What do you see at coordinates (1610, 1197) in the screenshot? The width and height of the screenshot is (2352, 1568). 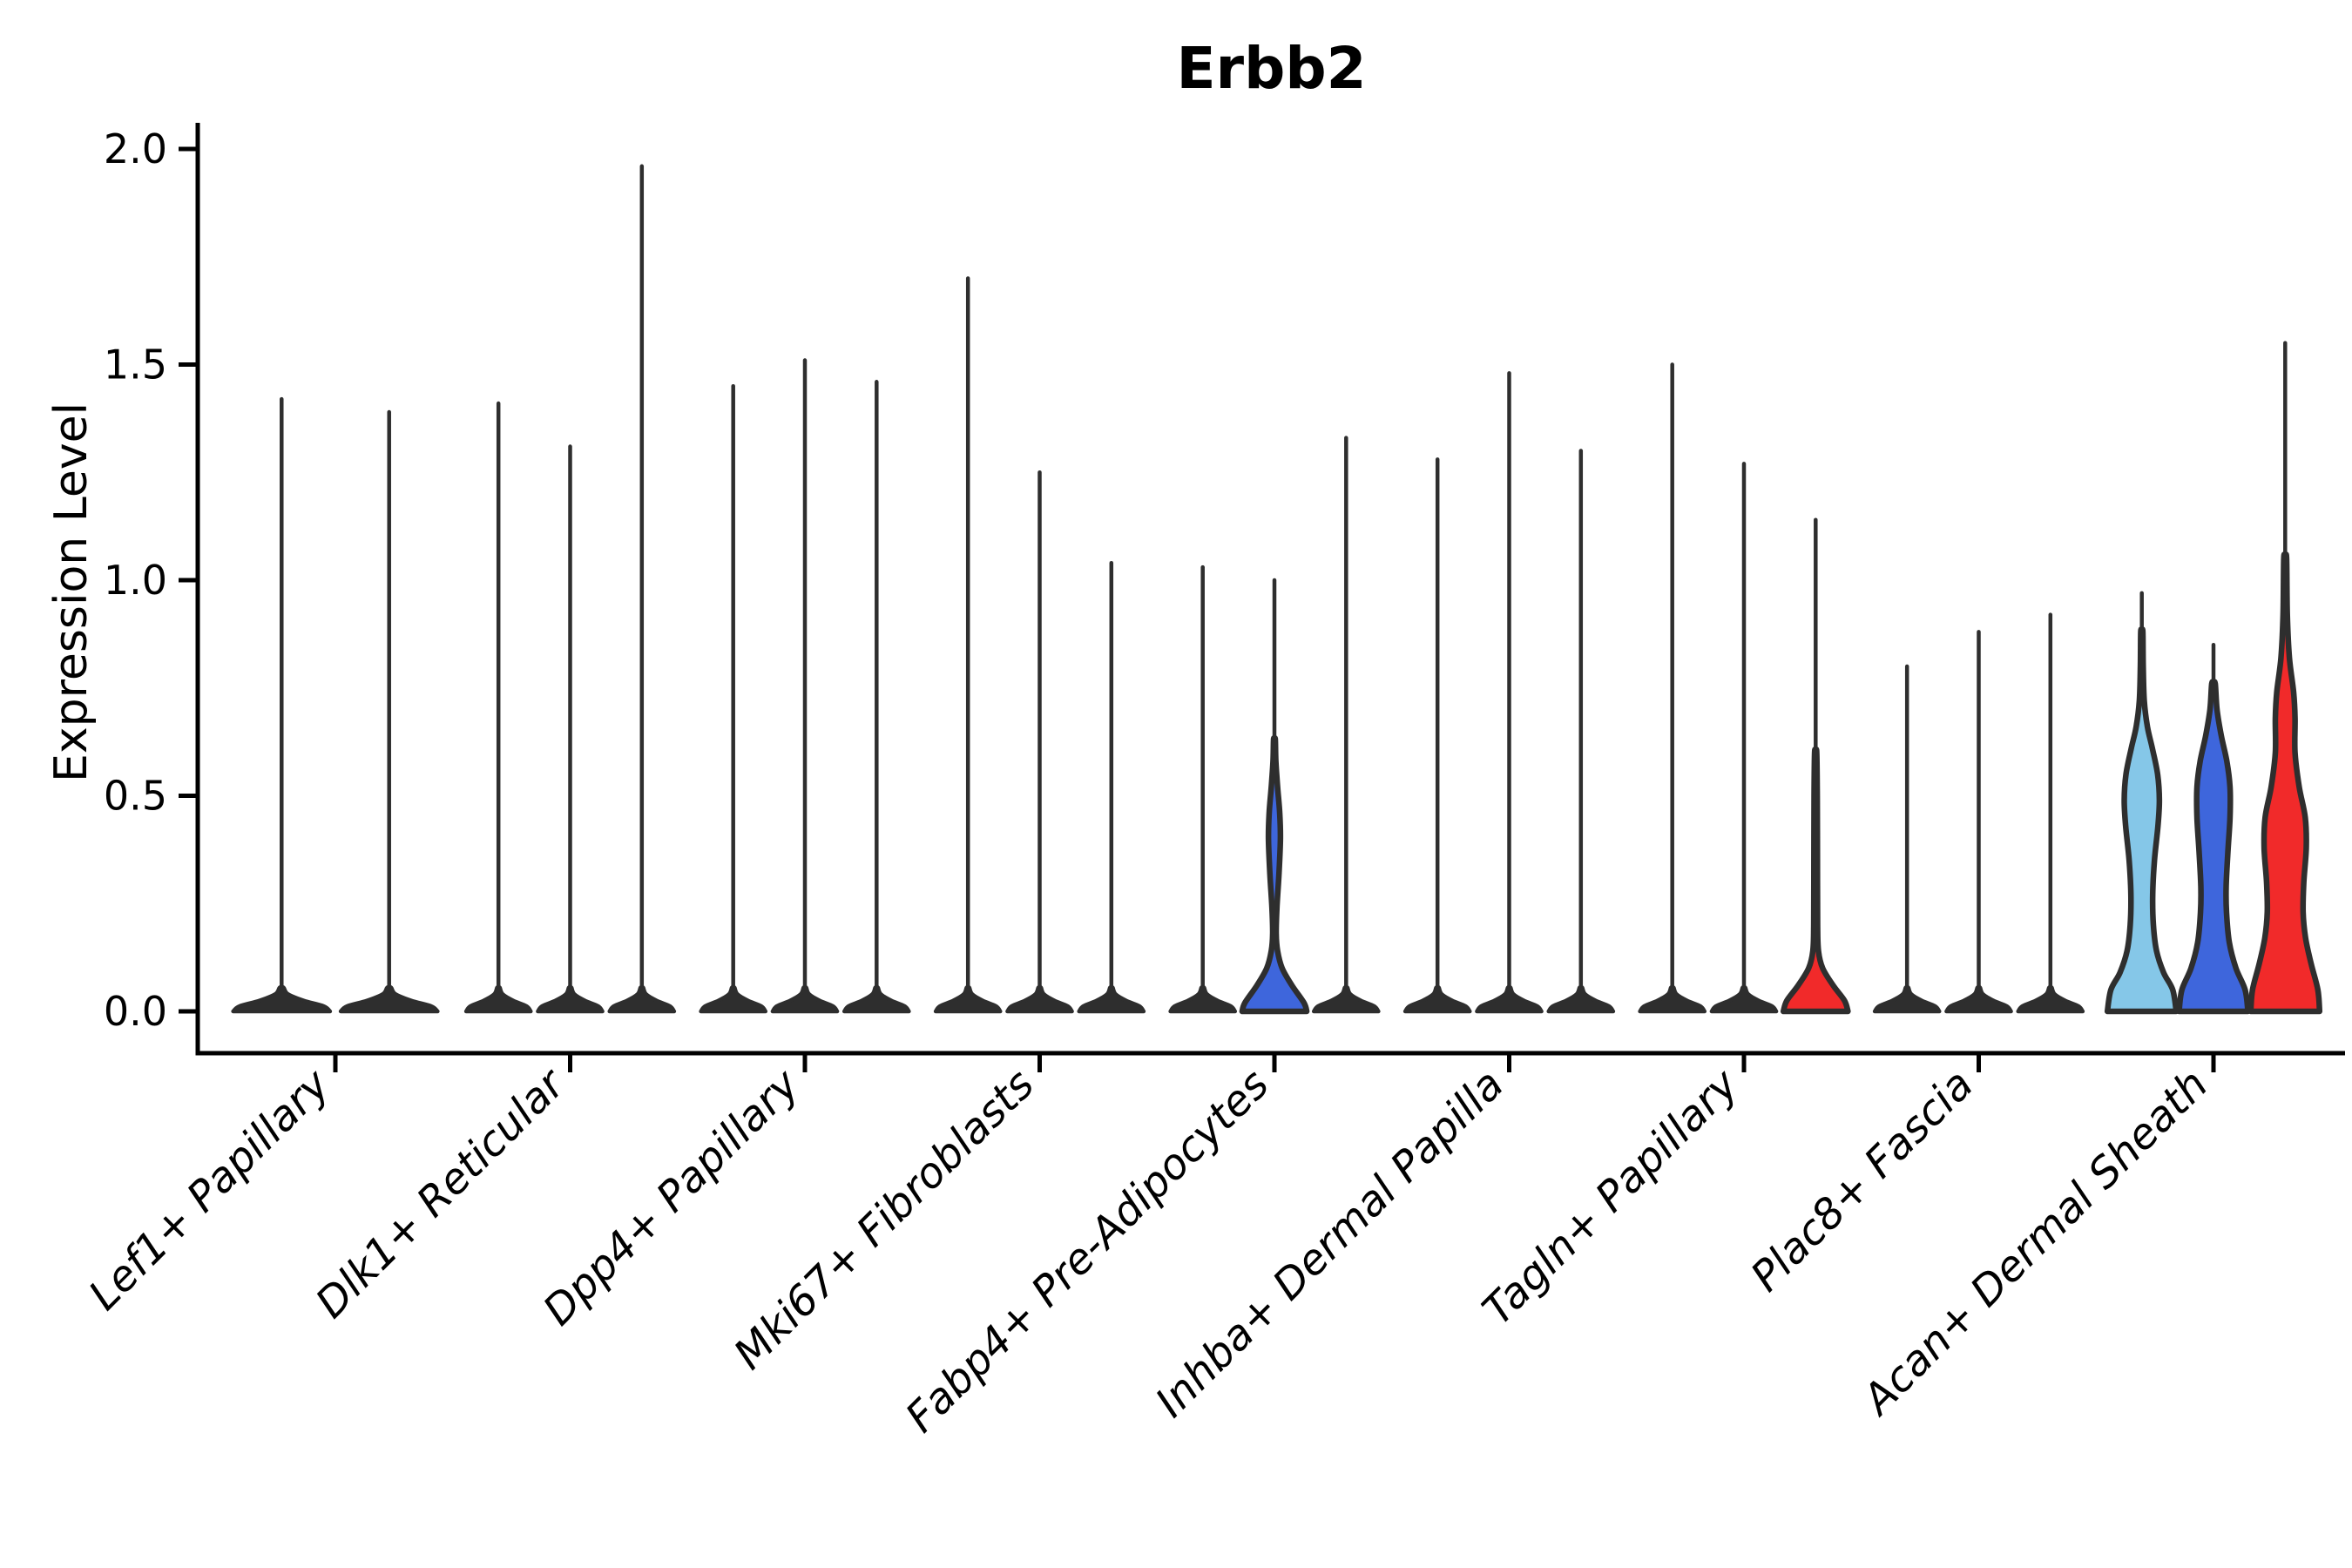 I see `x-tick-label: Tagln+ Papillary` at bounding box center [1610, 1197].